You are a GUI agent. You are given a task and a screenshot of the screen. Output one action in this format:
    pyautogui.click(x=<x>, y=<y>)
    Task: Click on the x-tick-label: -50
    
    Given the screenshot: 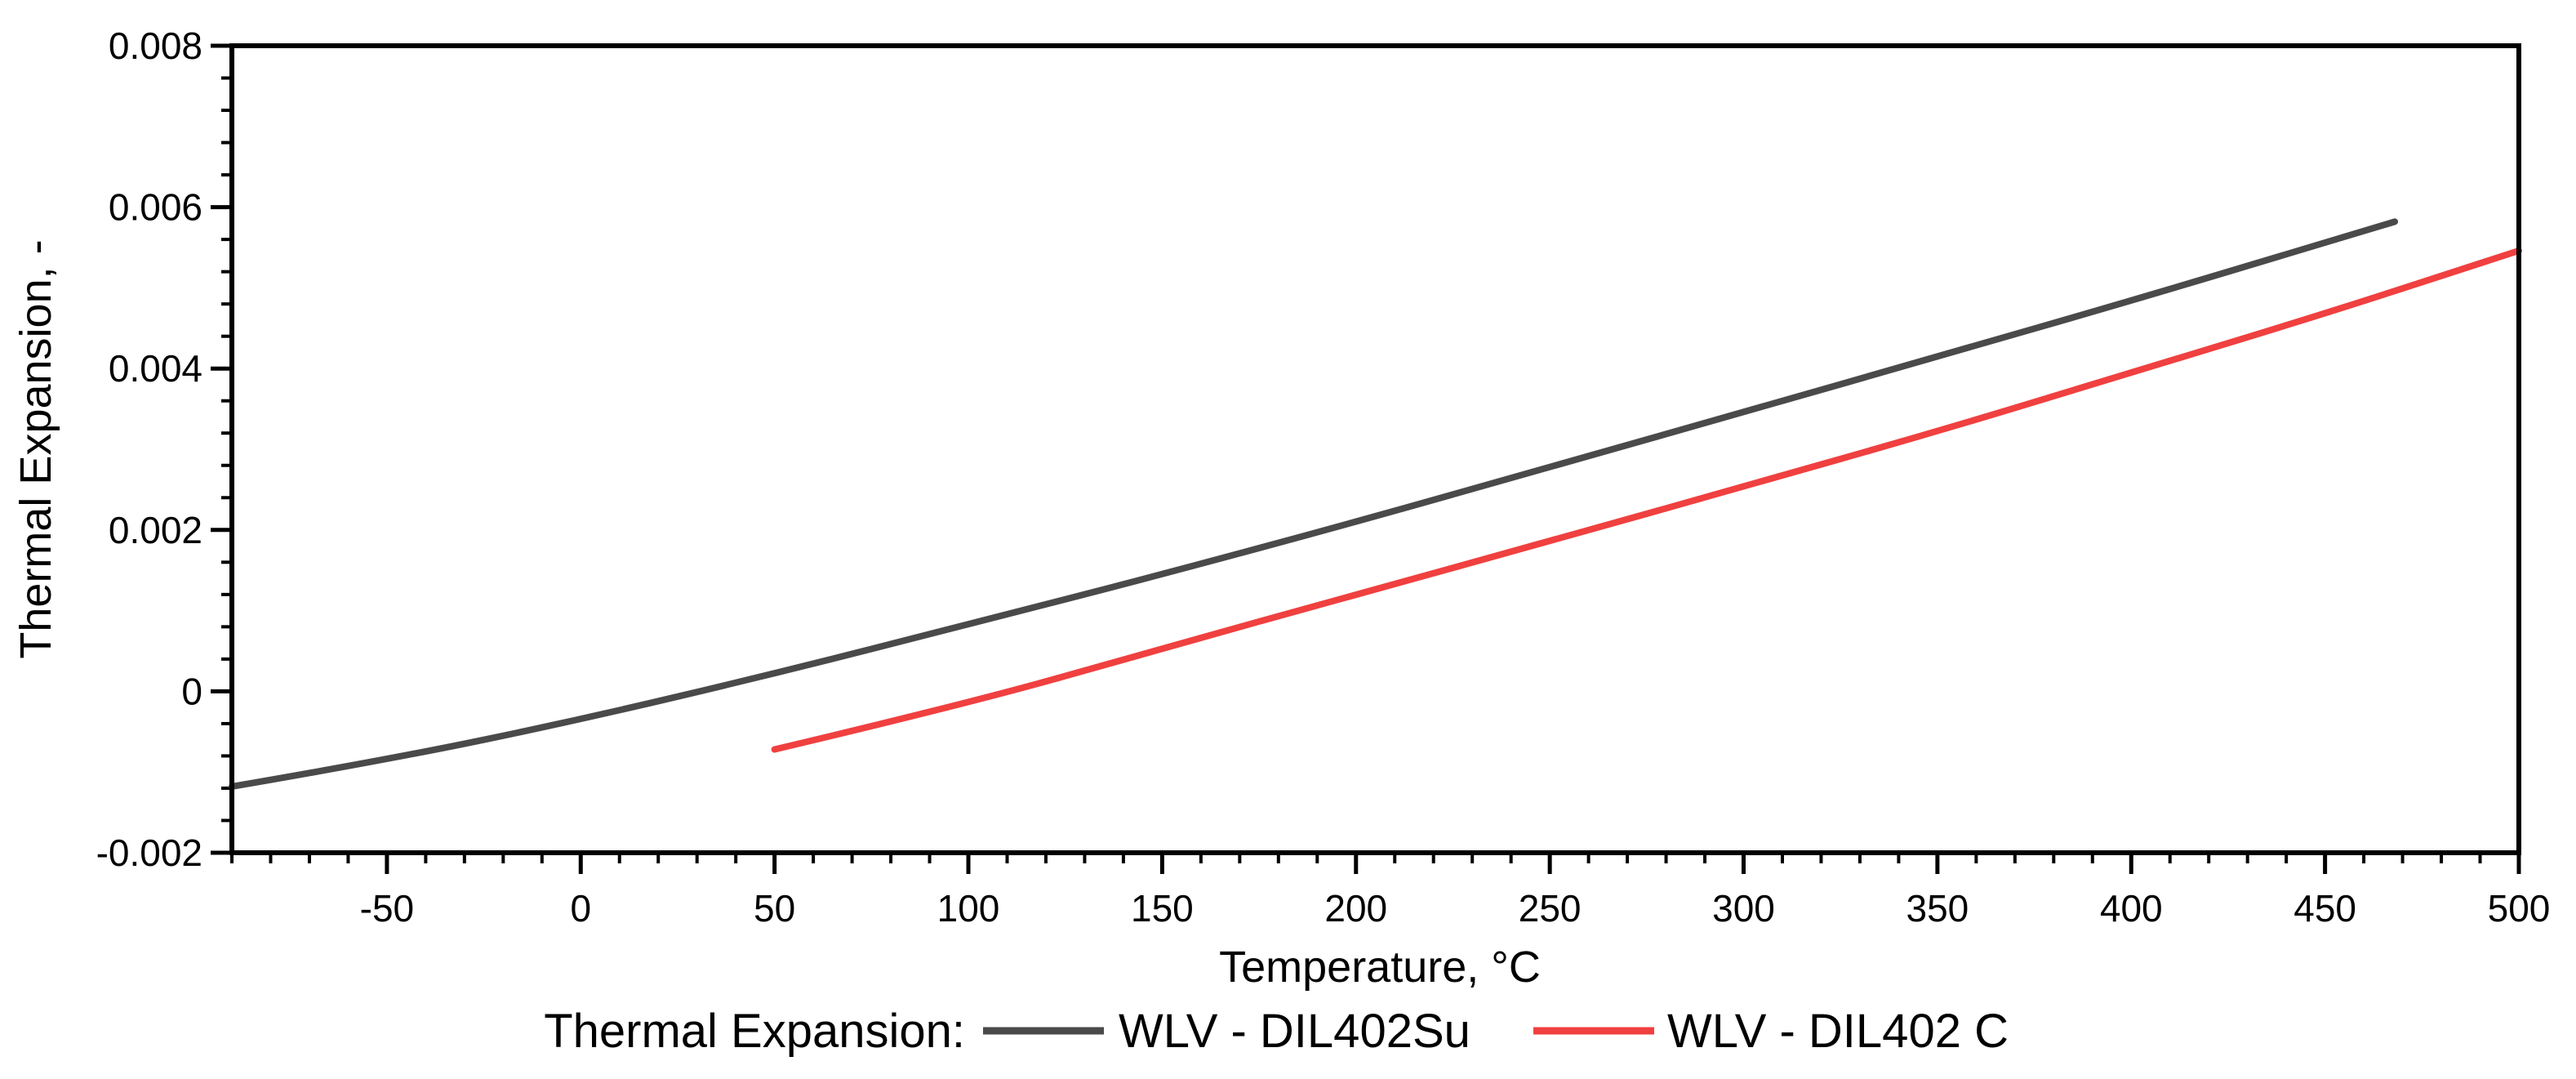 What is the action you would take?
    pyautogui.click(x=387, y=908)
    